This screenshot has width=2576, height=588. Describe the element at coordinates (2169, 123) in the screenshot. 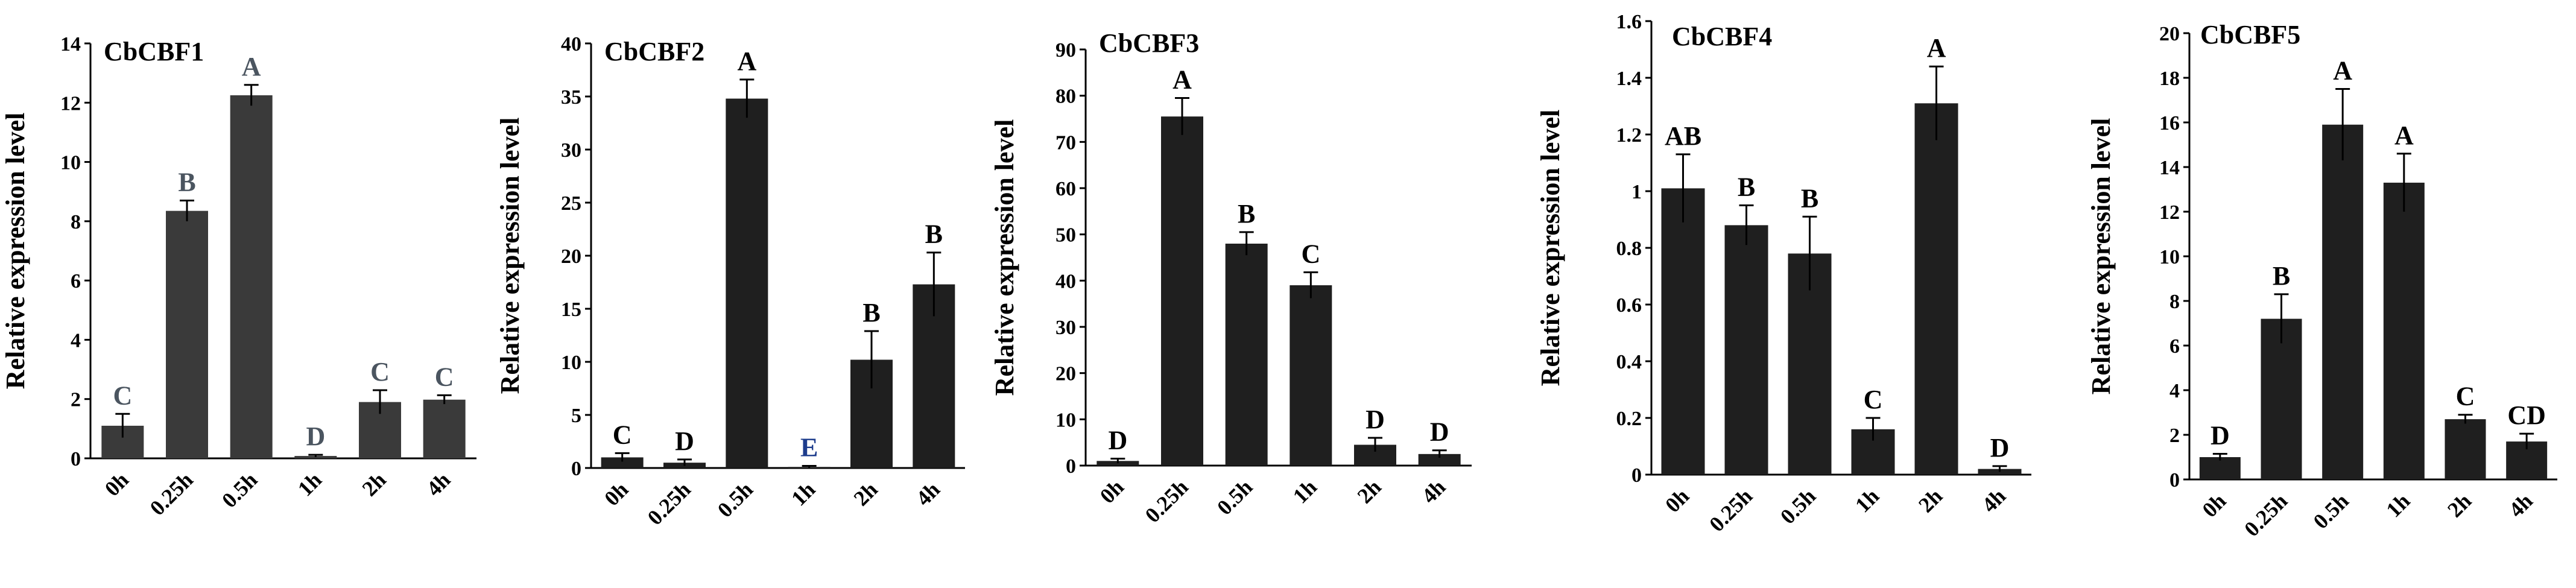

I see `y-tick-label: 16` at that location.